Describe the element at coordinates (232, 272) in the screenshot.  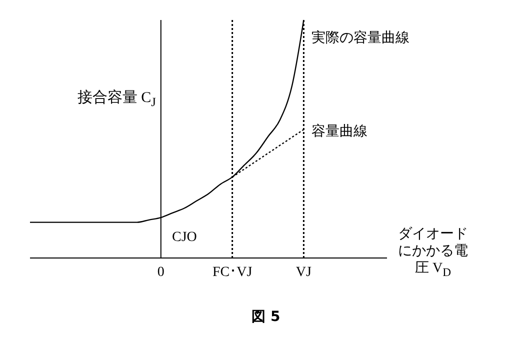
I see `x-tick-label: FC･VJ` at that location.